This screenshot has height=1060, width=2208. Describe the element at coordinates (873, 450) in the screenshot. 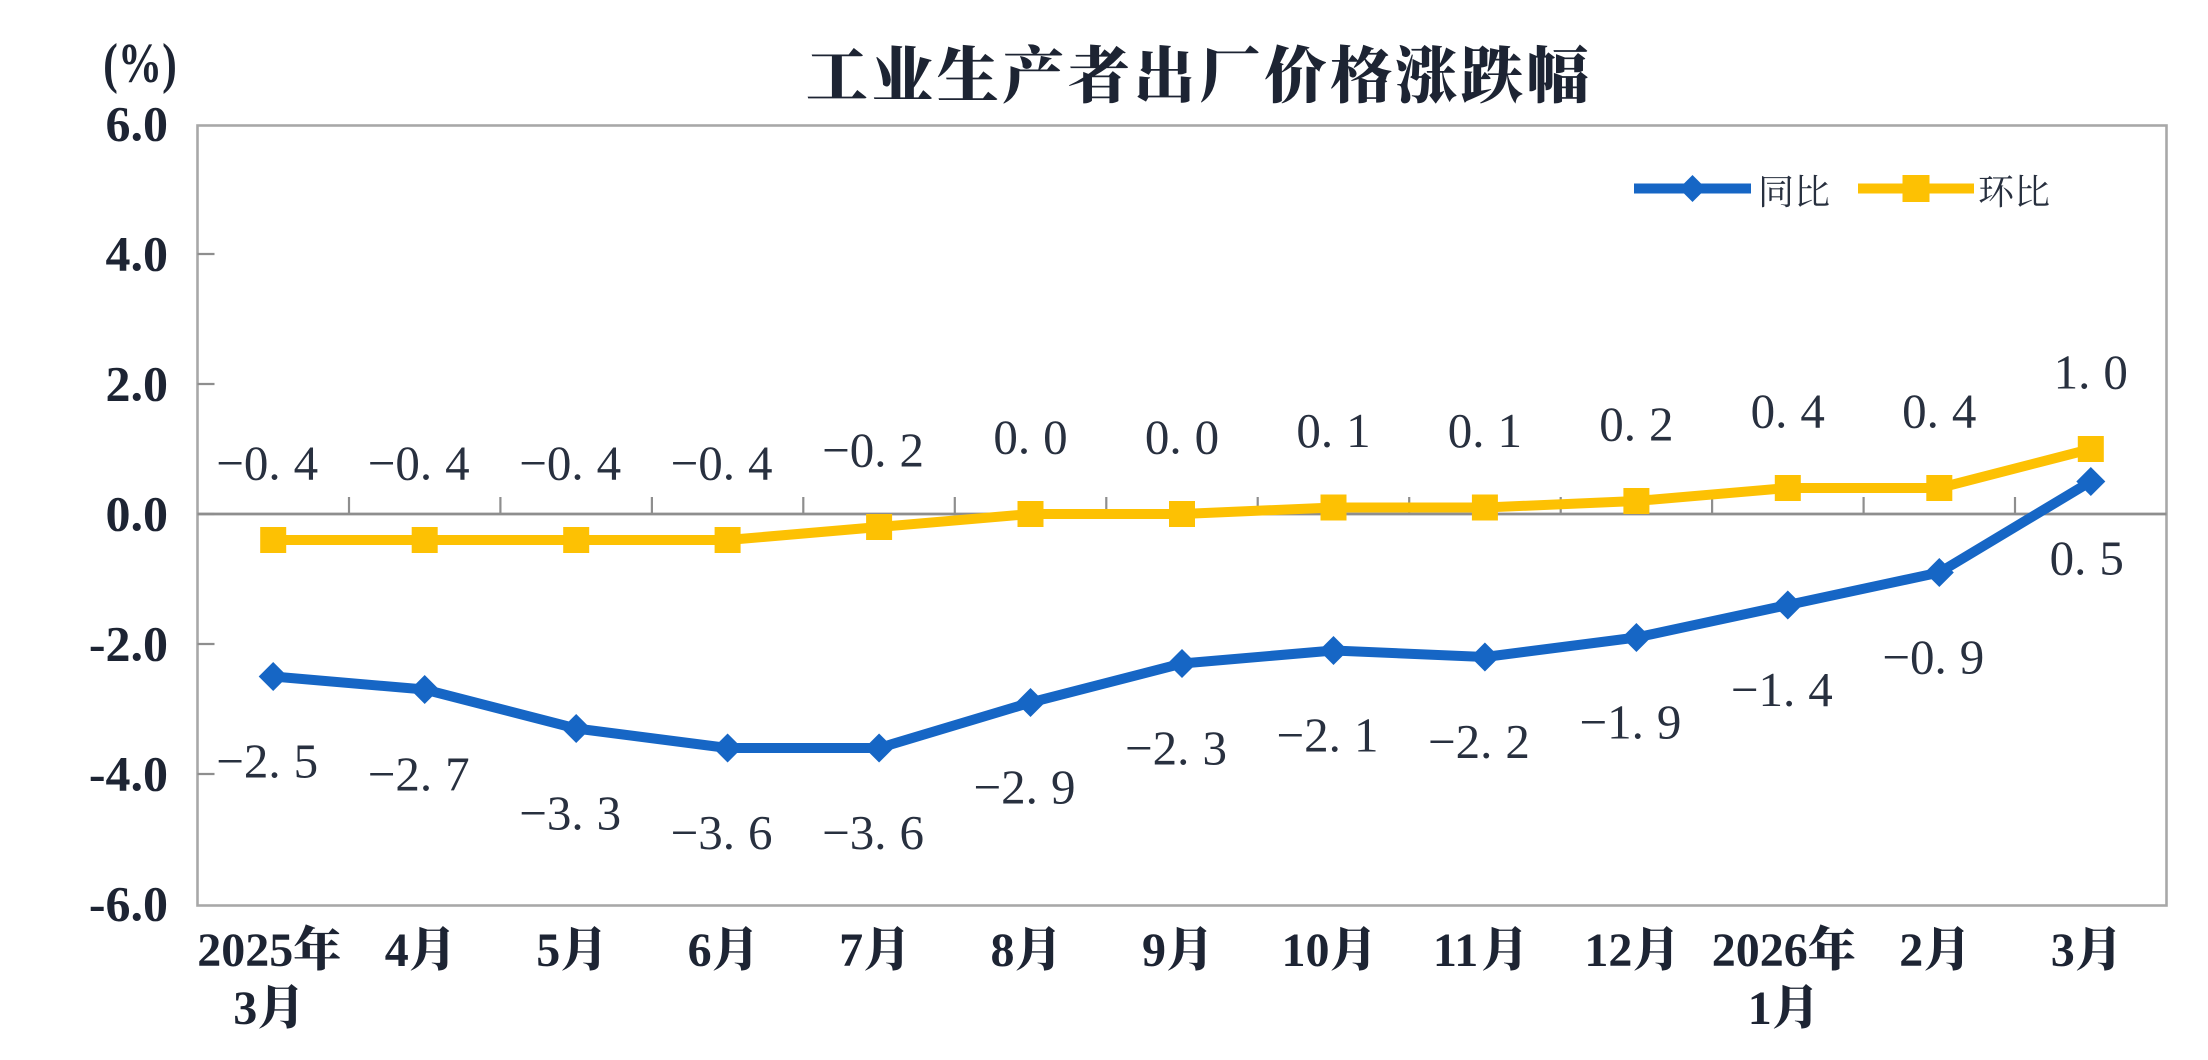

I see `svg-text:−0.2: −0. 2` at that location.